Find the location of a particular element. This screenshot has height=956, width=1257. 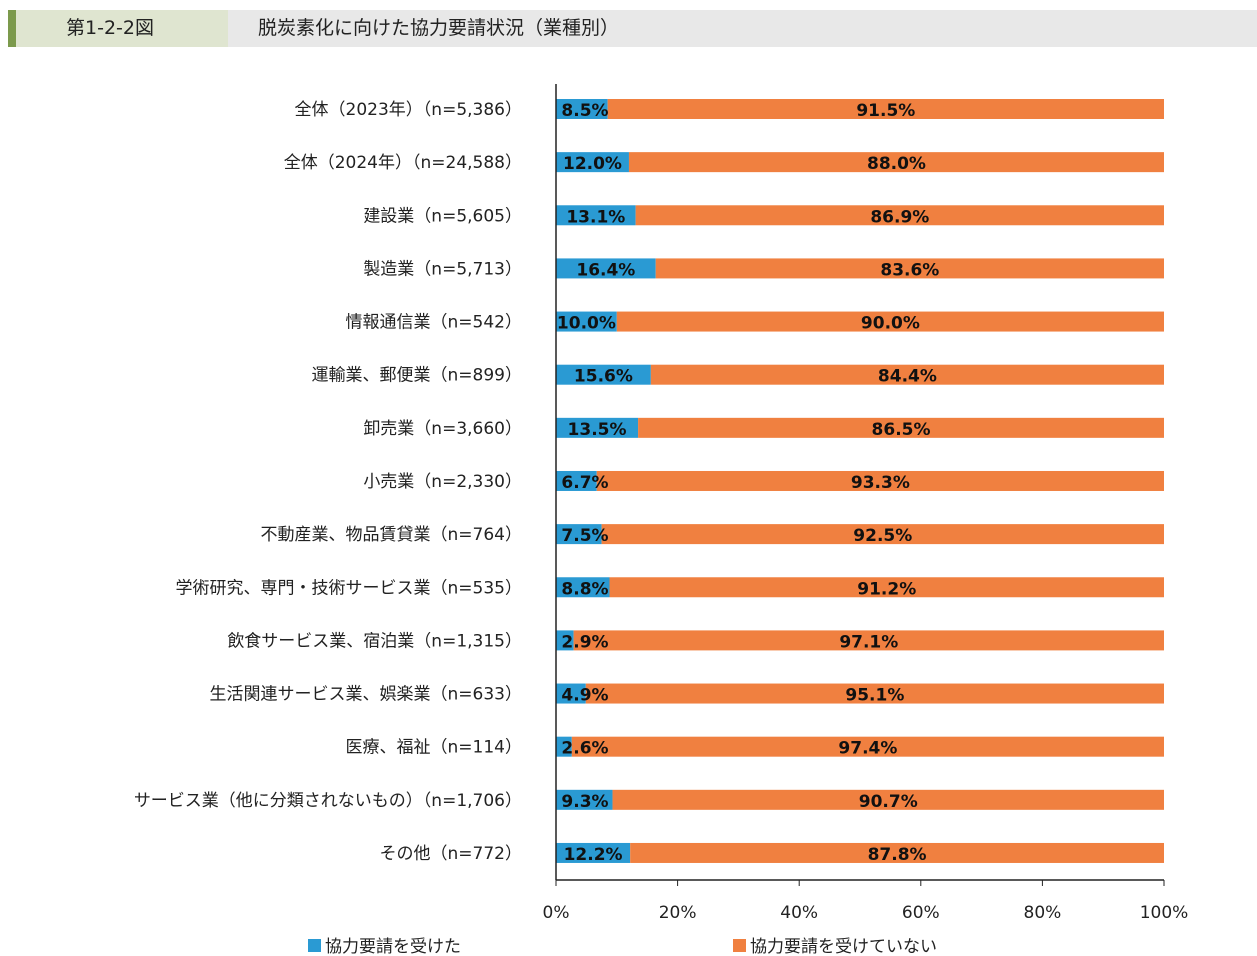

data-label: 2.6% is located at coordinates (584, 749).